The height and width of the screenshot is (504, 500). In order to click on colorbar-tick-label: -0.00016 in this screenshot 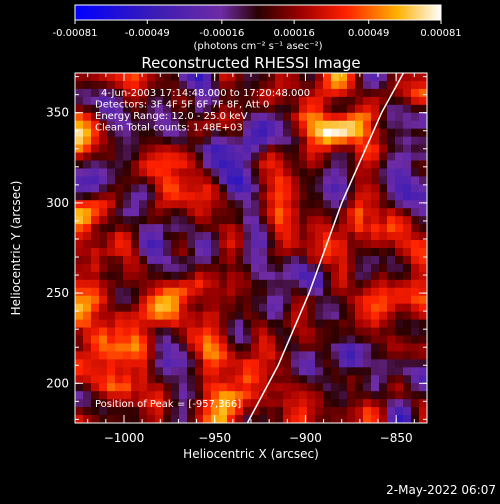, I will do `click(221, 33)`.